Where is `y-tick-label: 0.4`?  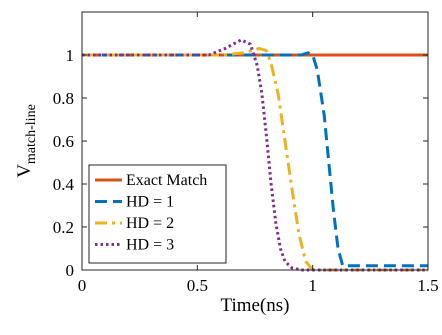
y-tick-label: 0.4 is located at coordinates (64, 184).